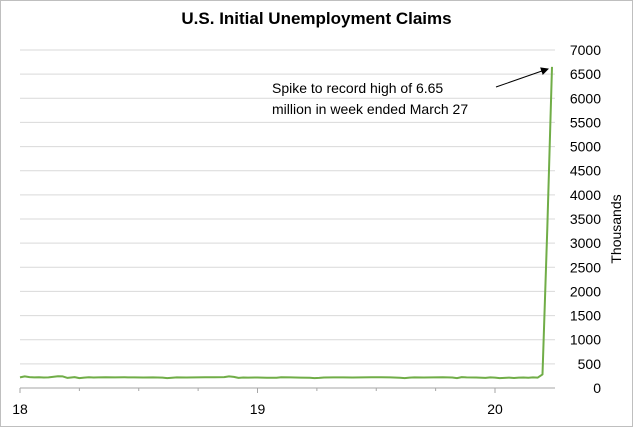  I want to click on annotation-arrow, so click(522, 77).